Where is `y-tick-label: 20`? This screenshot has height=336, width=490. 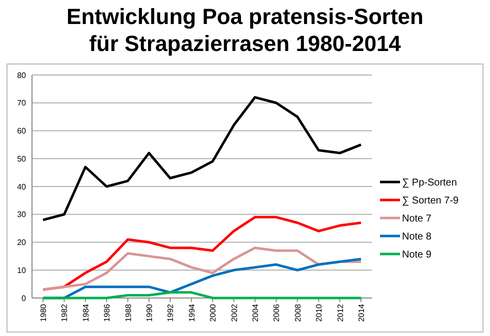 y-tick-label: 20 is located at coordinates (22, 243).